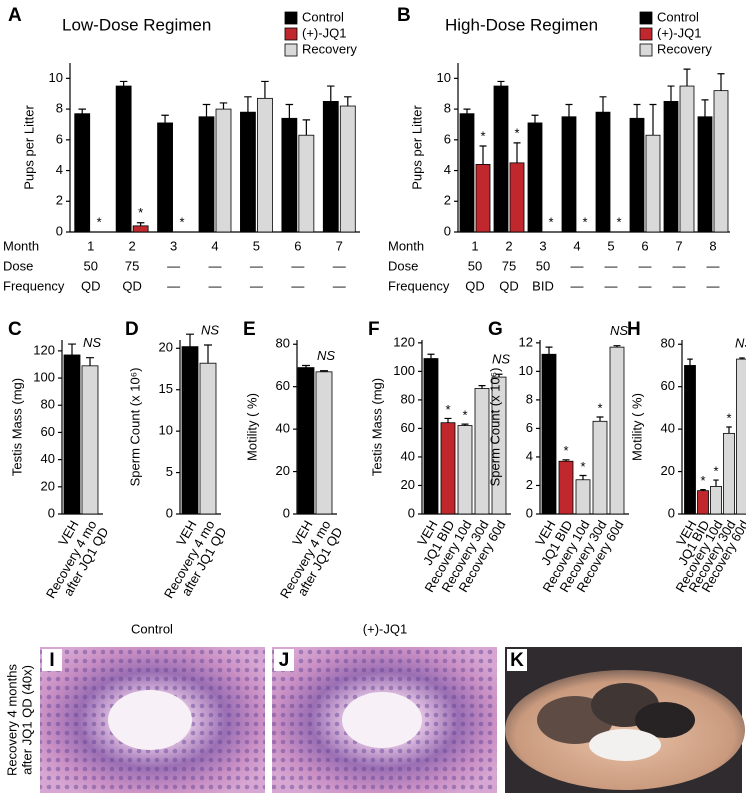  What do you see at coordinates (152, 720) in the screenshot?
I see `photo-i` at bounding box center [152, 720].